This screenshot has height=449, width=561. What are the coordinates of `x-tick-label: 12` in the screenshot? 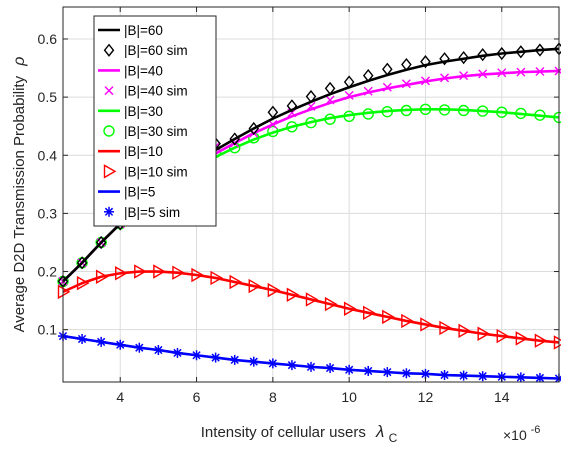 It's located at (426, 397).